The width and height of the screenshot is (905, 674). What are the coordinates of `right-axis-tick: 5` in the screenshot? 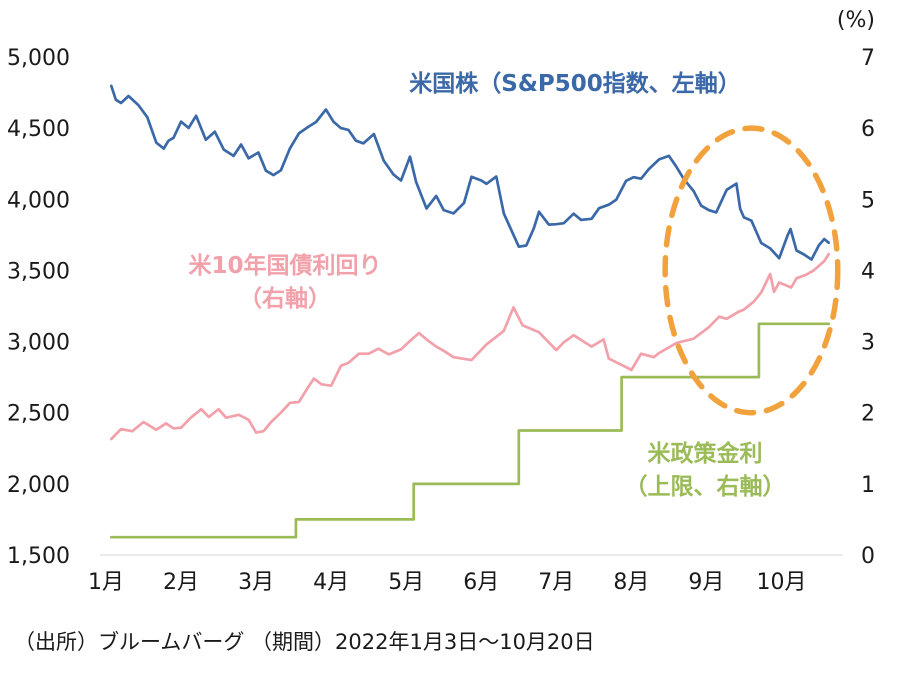 It's located at (868, 200).